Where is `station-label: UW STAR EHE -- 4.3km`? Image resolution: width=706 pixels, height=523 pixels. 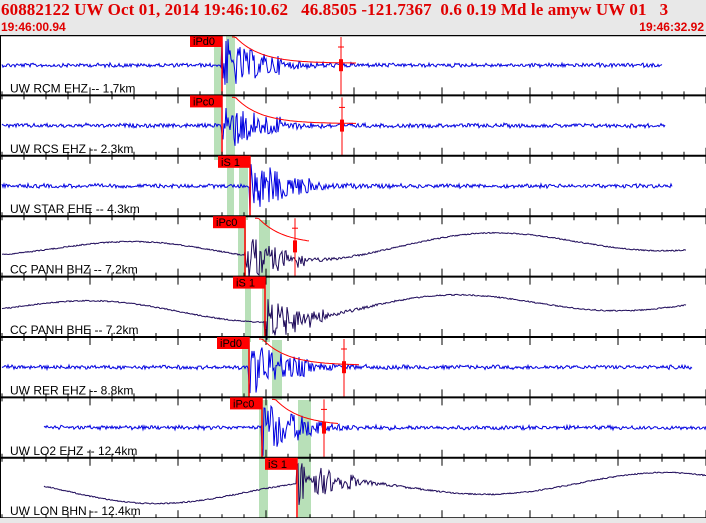 station-label: UW STAR EHE -- 4.3km is located at coordinates (75, 209).